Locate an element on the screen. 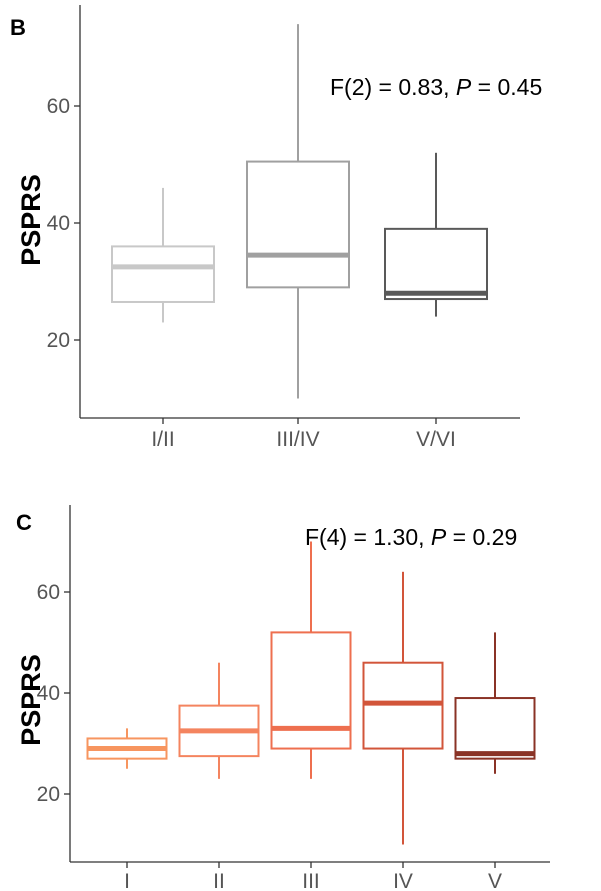  panel-b-x-tick-label: I/II is located at coordinates (162, 439).